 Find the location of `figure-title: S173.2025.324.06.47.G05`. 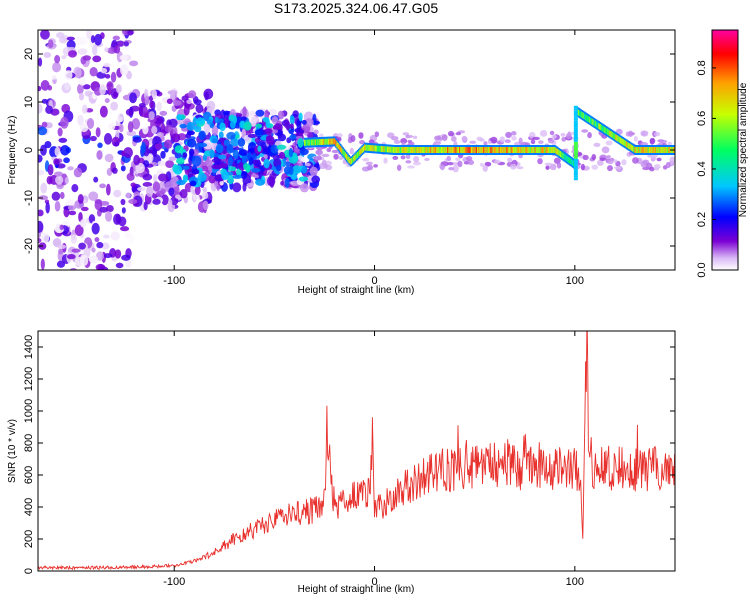

figure-title: S173.2025.324.06.47.G05 is located at coordinates (356, 8).